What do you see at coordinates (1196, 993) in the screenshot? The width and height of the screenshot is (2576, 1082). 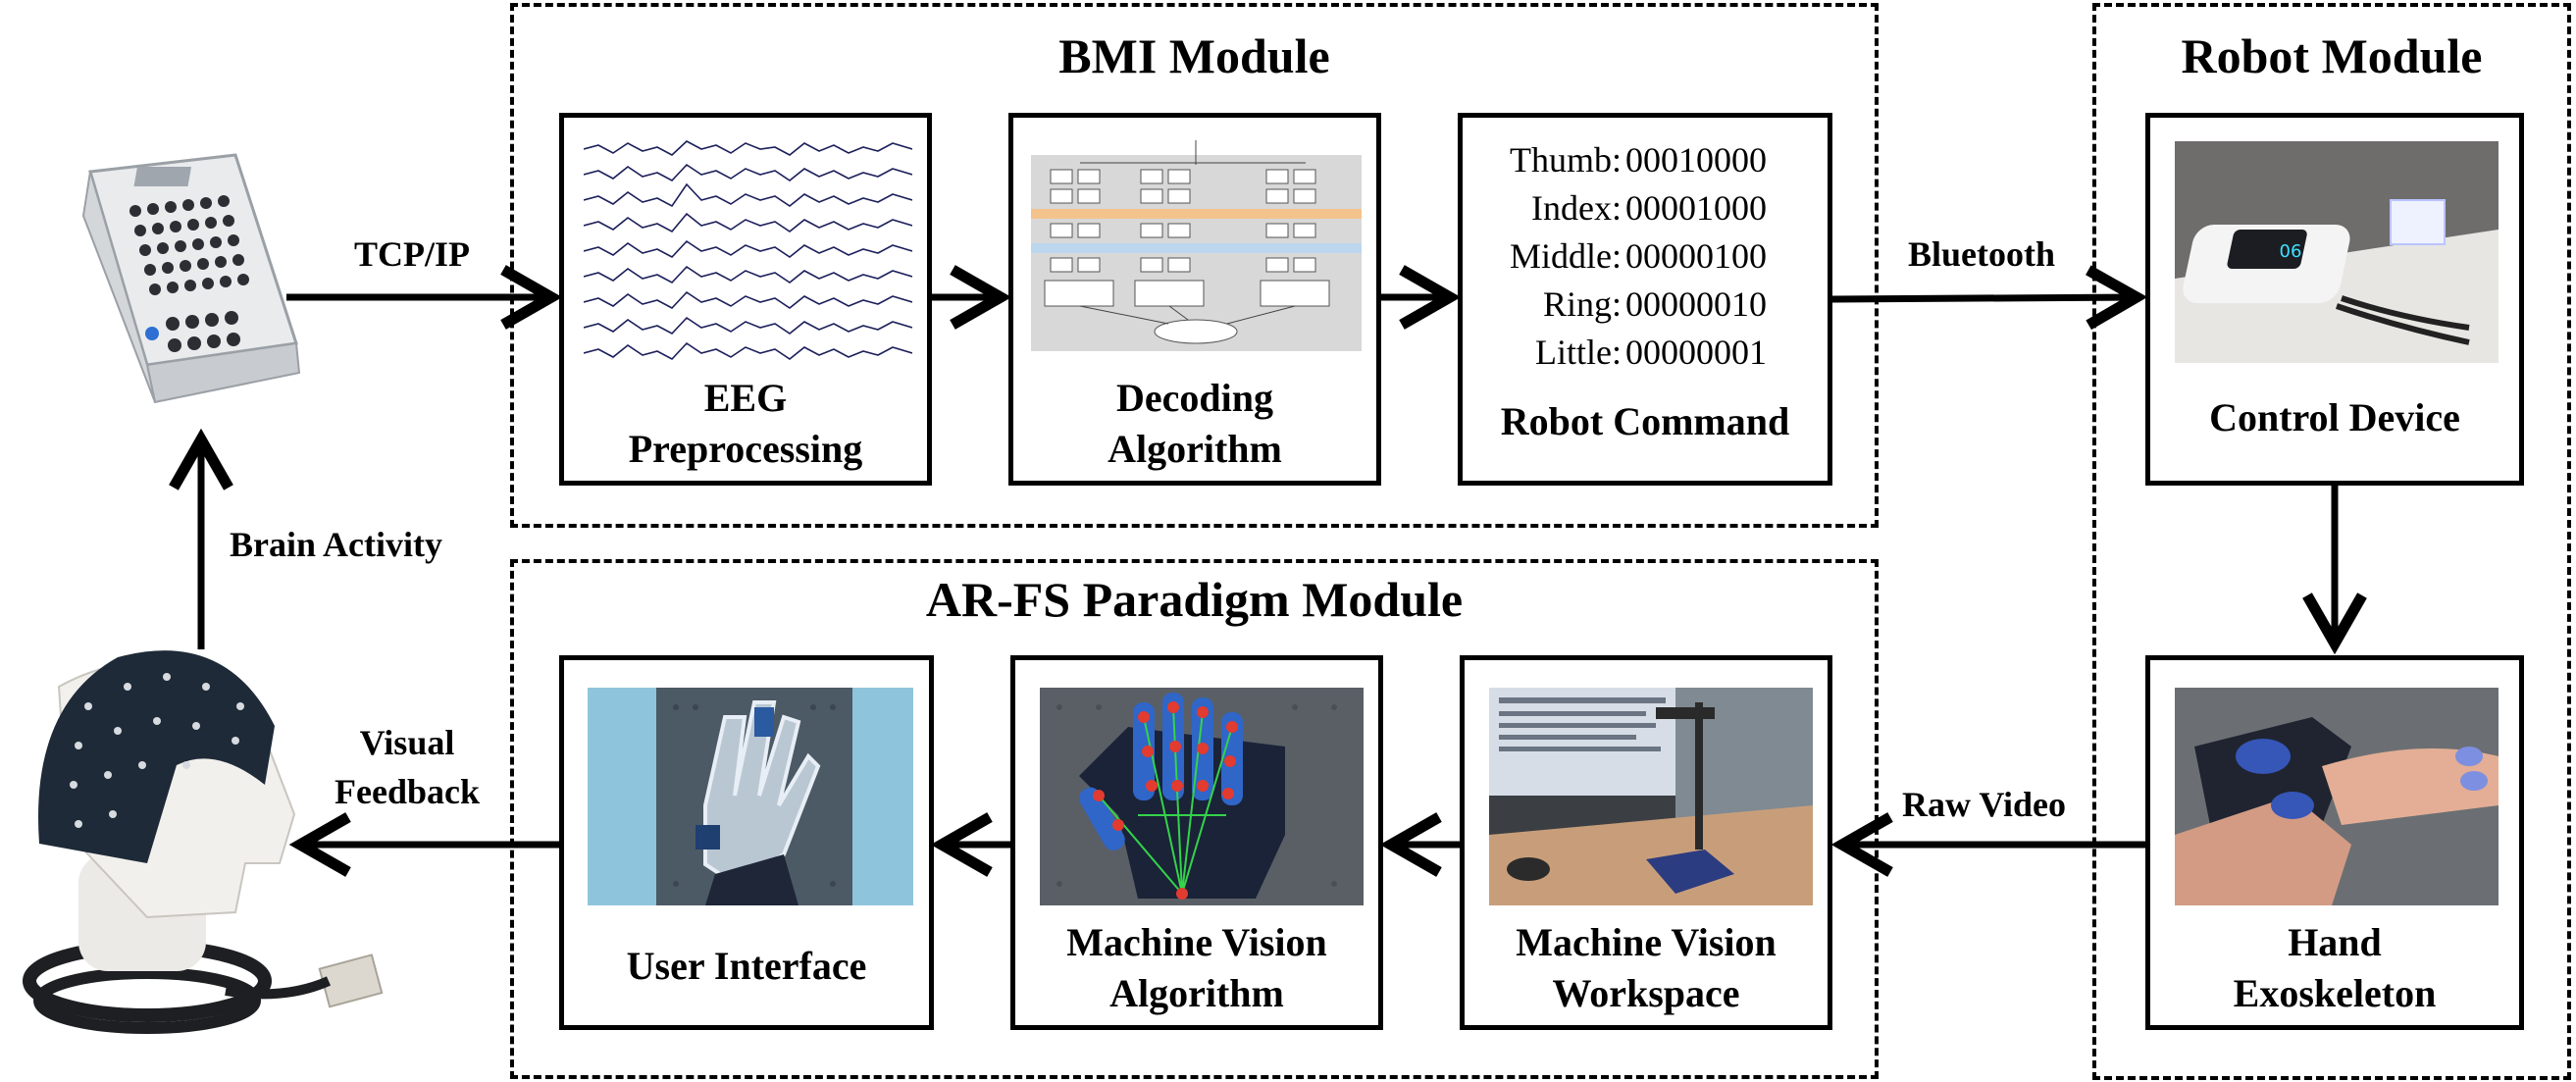 I see `mv-algorithm-line2: Algorithm` at bounding box center [1196, 993].